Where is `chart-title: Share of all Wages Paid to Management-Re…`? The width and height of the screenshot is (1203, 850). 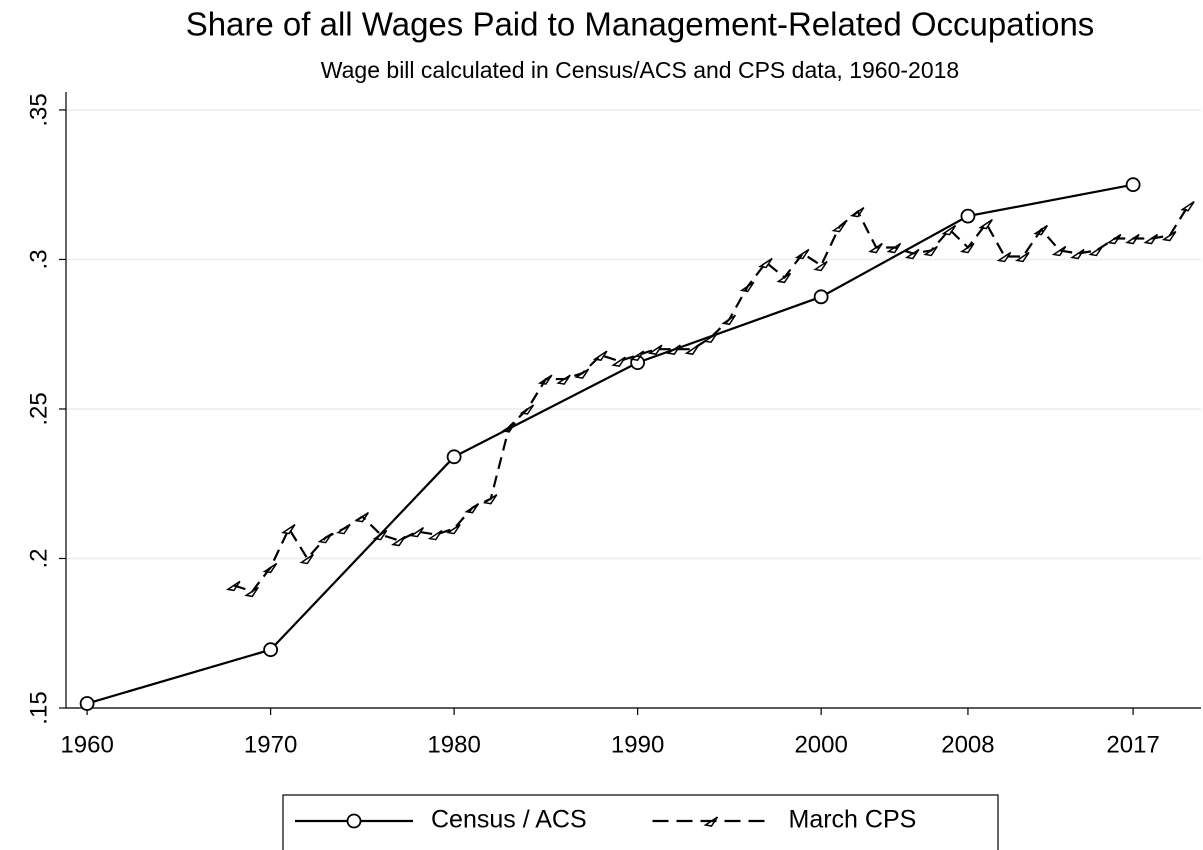
chart-title: Share of all Wages Paid to Management-Re… is located at coordinates (640, 24).